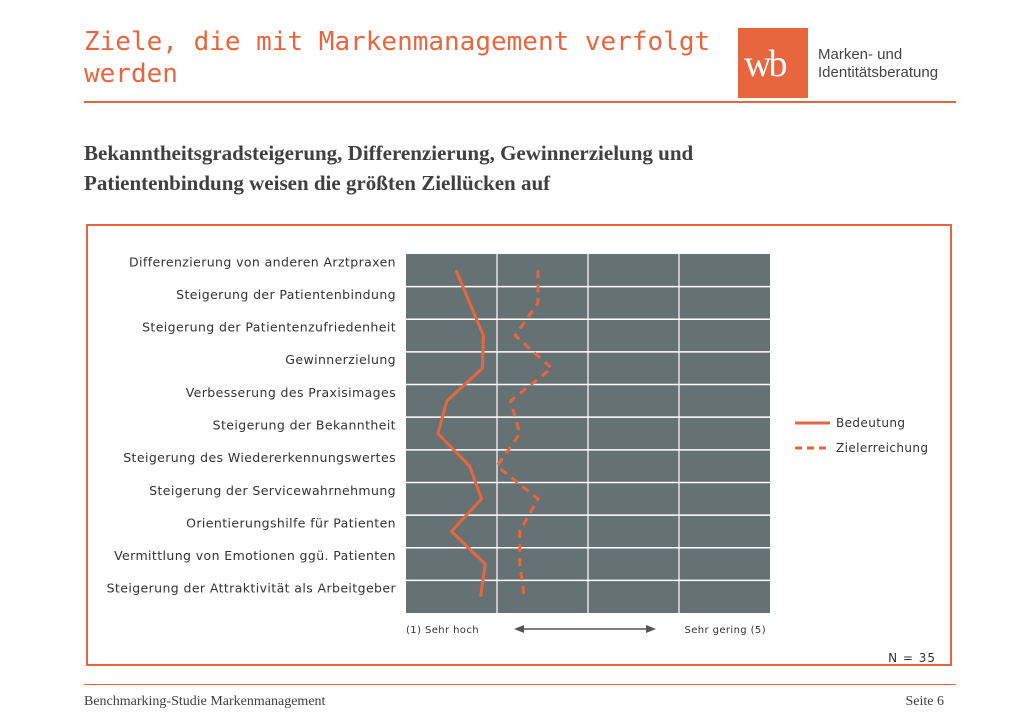 The width and height of the screenshot is (1030, 728). Describe the element at coordinates (397, 42) in the screenshot. I see `slide-title-line1: Ziele, die mit Markenmanagement verfolgt` at that location.